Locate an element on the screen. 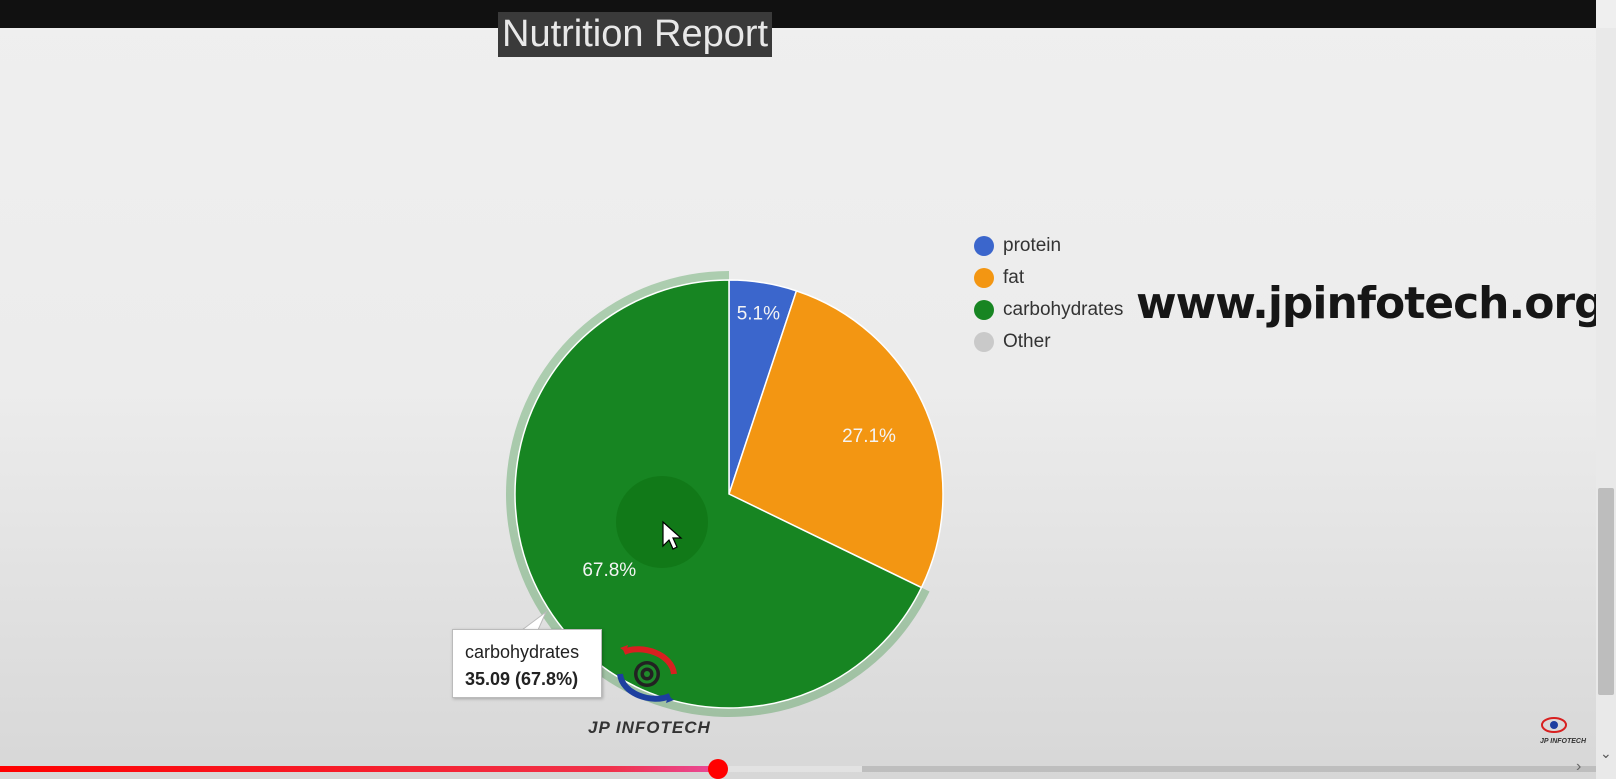 The width and height of the screenshot is (1616, 779). pie-slice-carbohydrates is located at coordinates (718, 494).